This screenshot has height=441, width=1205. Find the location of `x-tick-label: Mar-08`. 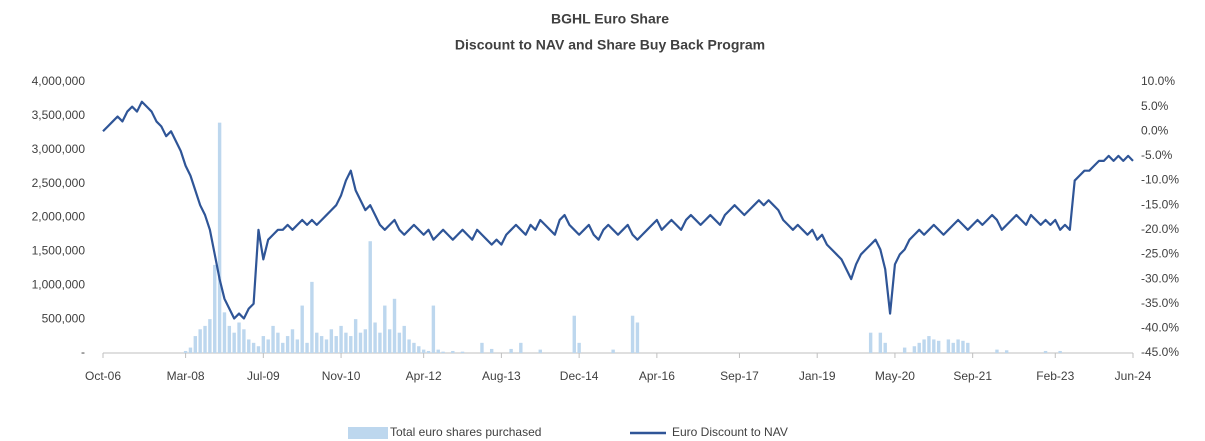

x-tick-label: Mar-08 is located at coordinates (186, 376).